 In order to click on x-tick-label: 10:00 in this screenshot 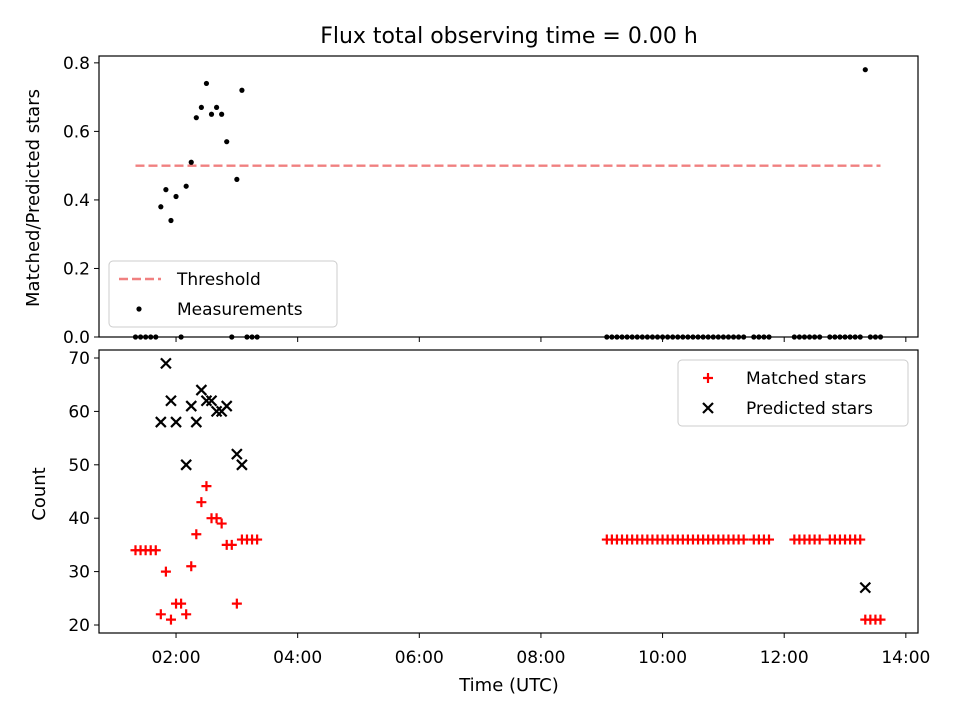, I will do `click(662, 658)`.